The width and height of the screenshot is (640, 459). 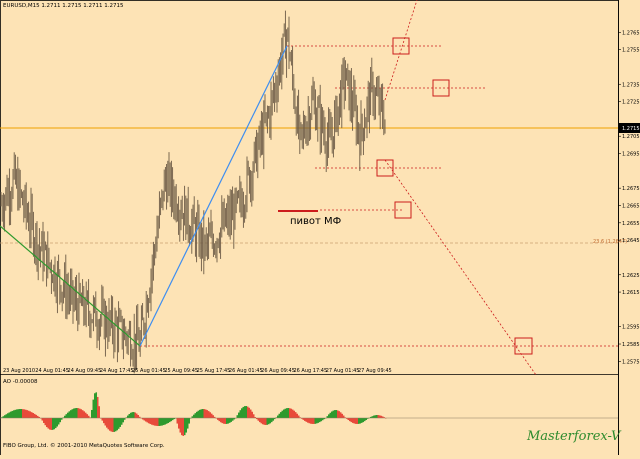 I want to click on price-tick-label: 1.2695, so click(x=631, y=155).